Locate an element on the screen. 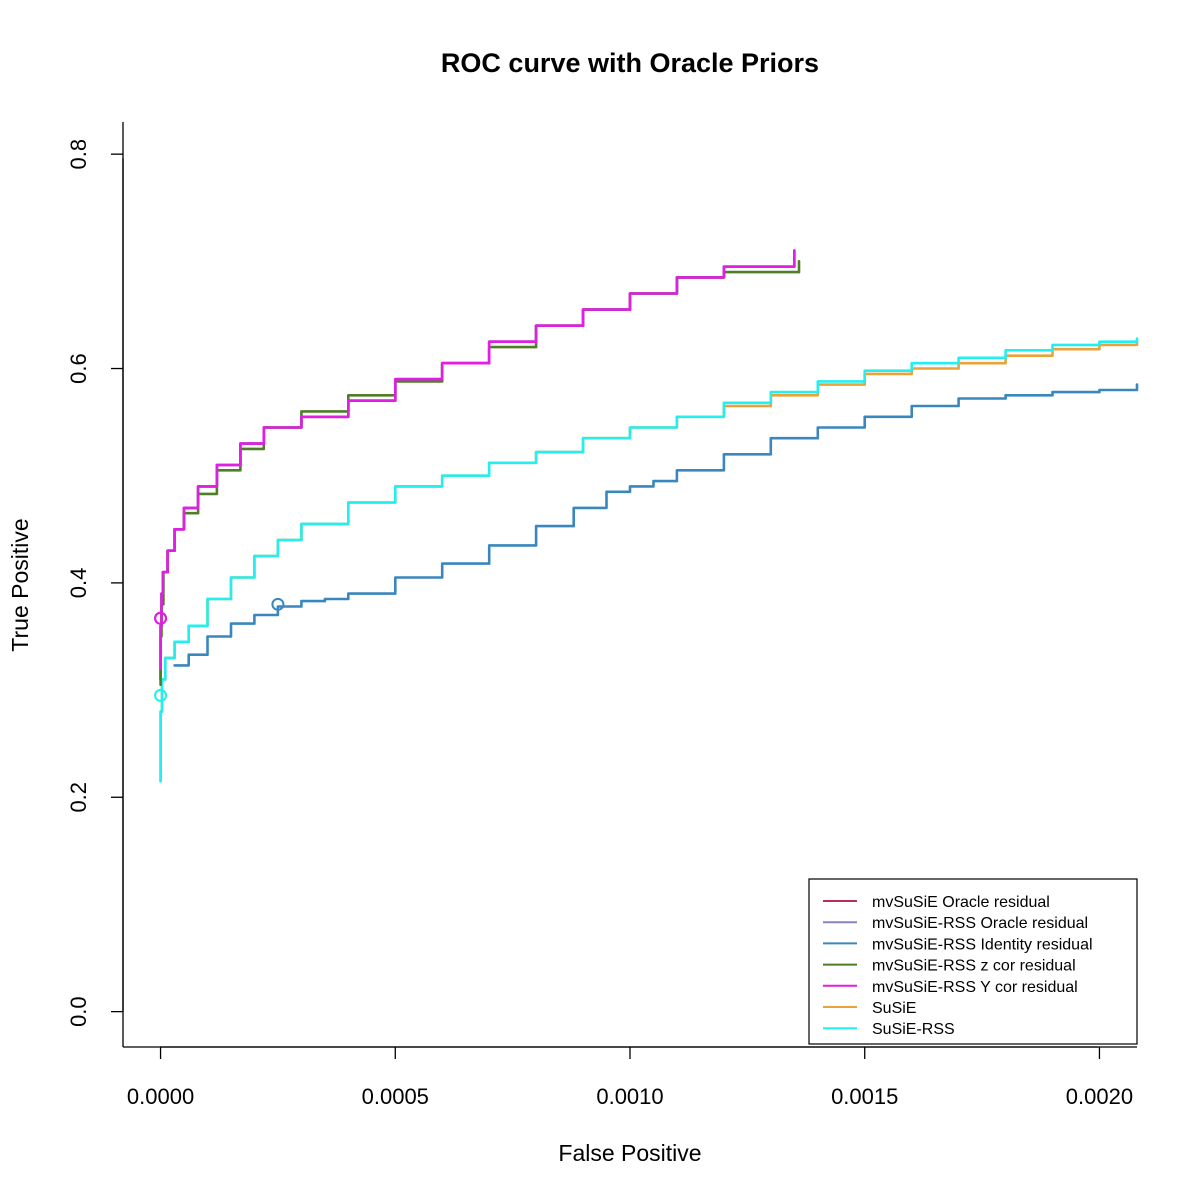 This screenshot has width=1200, height=1200. x-tick-label: 0.0020 is located at coordinates (1099, 1096).